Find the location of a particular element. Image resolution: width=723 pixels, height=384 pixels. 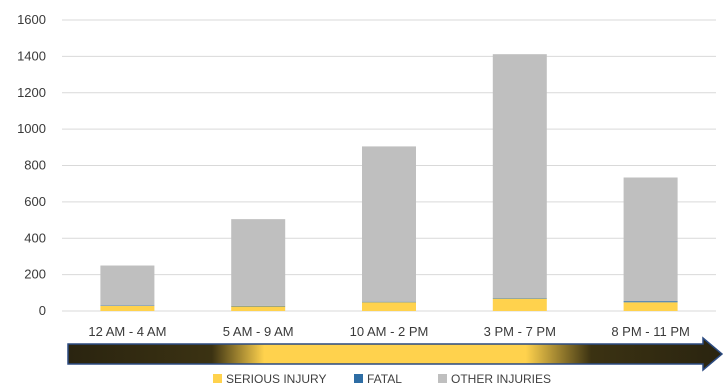

y-tick-label: 1000 is located at coordinates (31, 128).